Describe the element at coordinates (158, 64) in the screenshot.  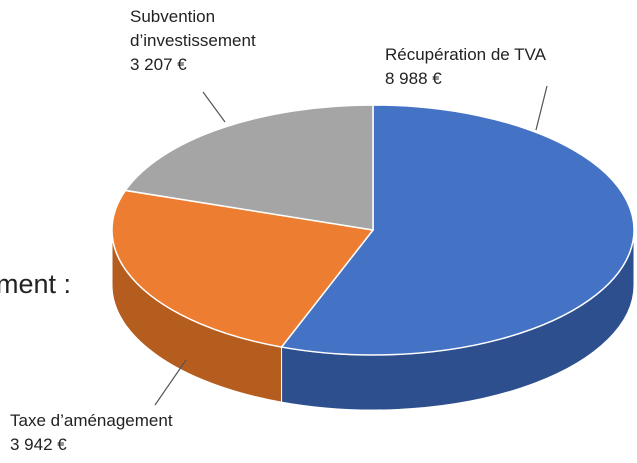
I see `slice-value: 3 207 €` at that location.